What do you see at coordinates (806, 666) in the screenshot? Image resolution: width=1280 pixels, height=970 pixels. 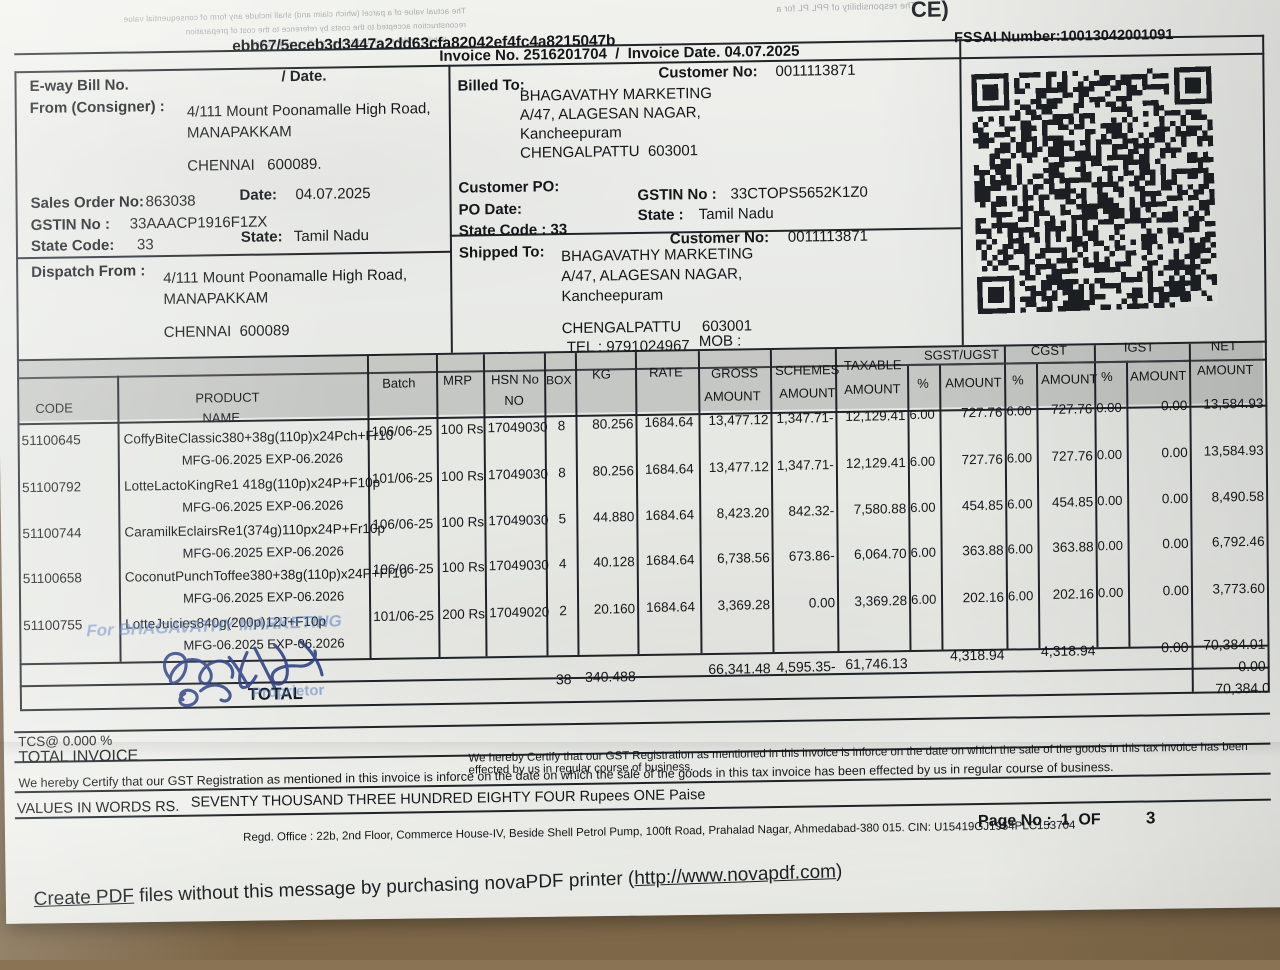 I see `totals-schemes: 4,595.35-` at bounding box center [806, 666].